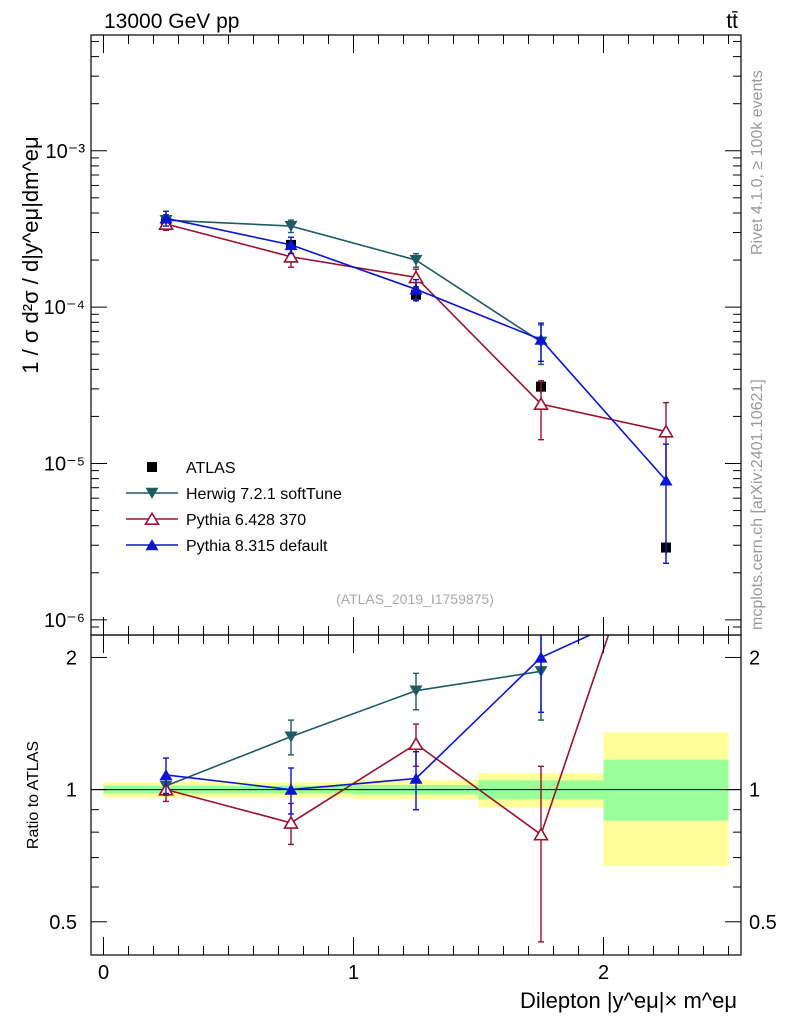 The height and width of the screenshot is (1024, 786). What do you see at coordinates (763, 923) in the screenshot?
I see `ratio-ytick-label-right: 0.5` at bounding box center [763, 923].